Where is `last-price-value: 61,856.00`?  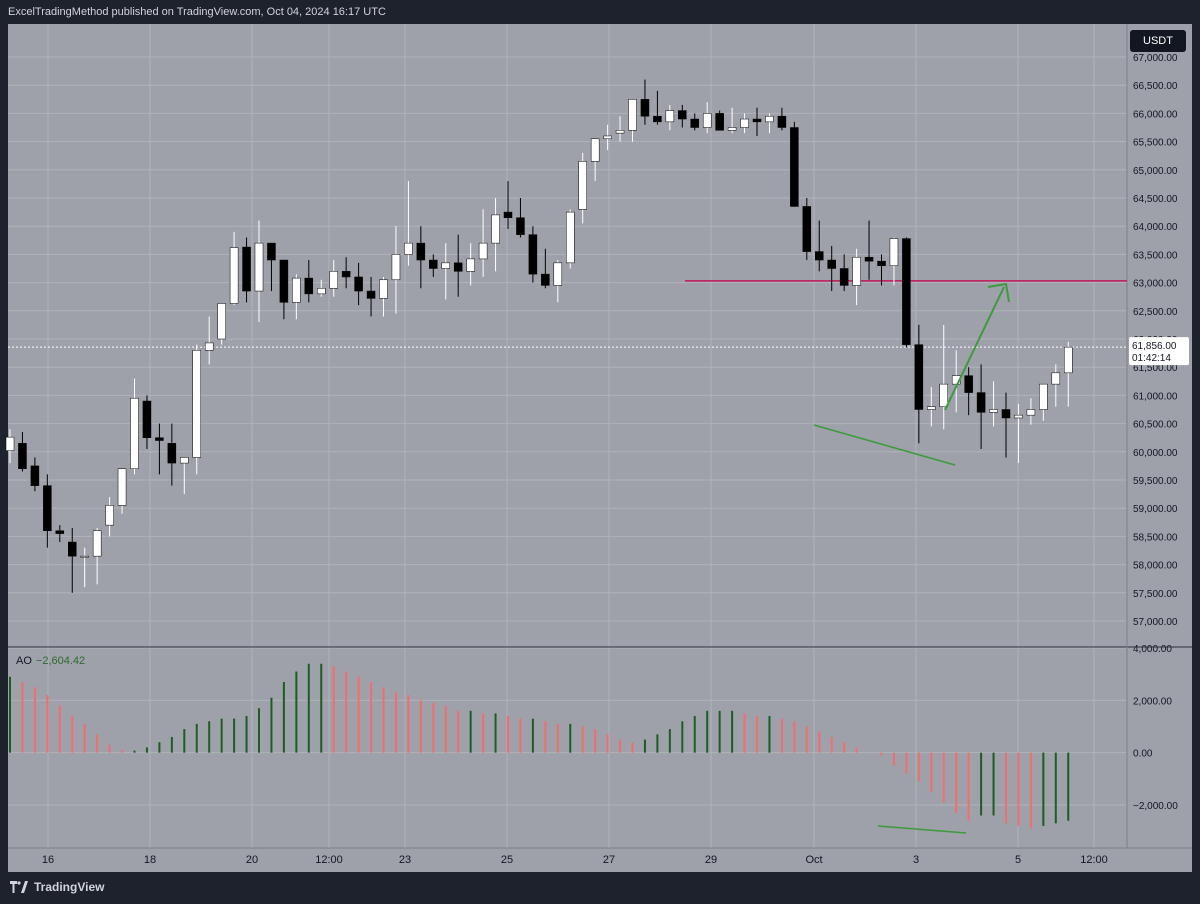
last-price-value: 61,856.00 is located at coordinates (1154, 346).